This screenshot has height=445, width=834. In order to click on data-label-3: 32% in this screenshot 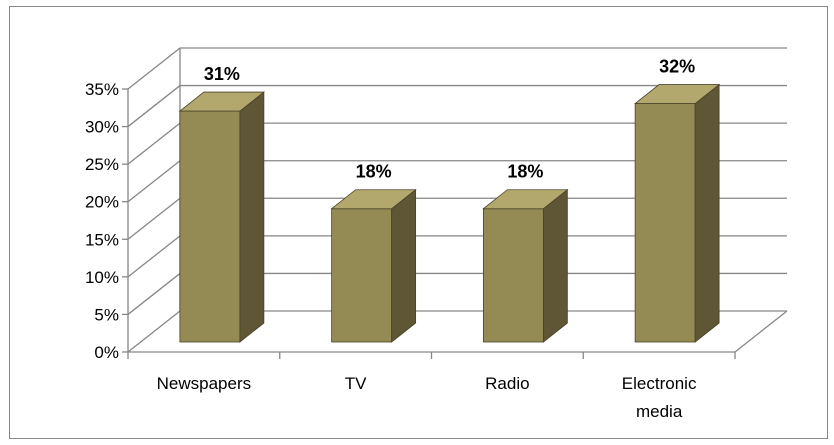, I will do `click(677, 67)`.